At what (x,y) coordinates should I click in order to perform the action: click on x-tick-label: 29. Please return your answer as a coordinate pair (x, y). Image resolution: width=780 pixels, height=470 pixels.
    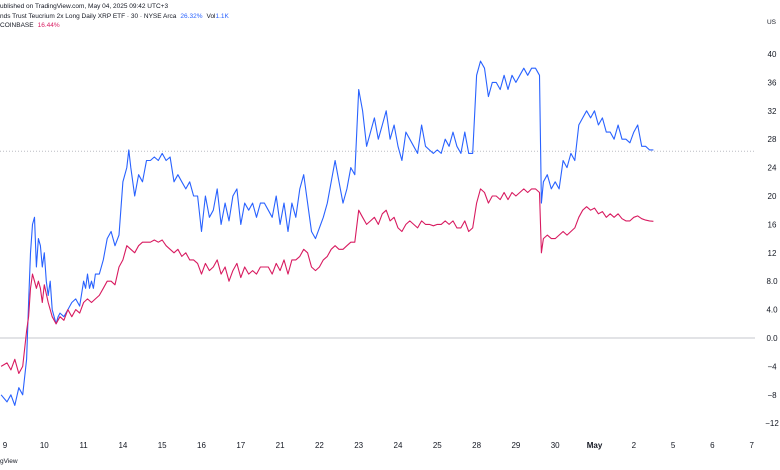
    Looking at the image, I should click on (515, 445).